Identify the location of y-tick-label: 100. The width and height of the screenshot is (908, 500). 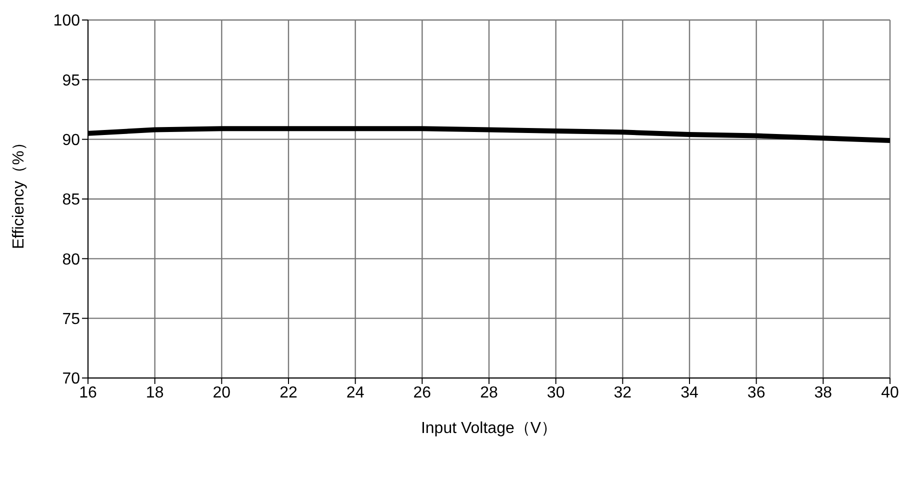
(66, 21).